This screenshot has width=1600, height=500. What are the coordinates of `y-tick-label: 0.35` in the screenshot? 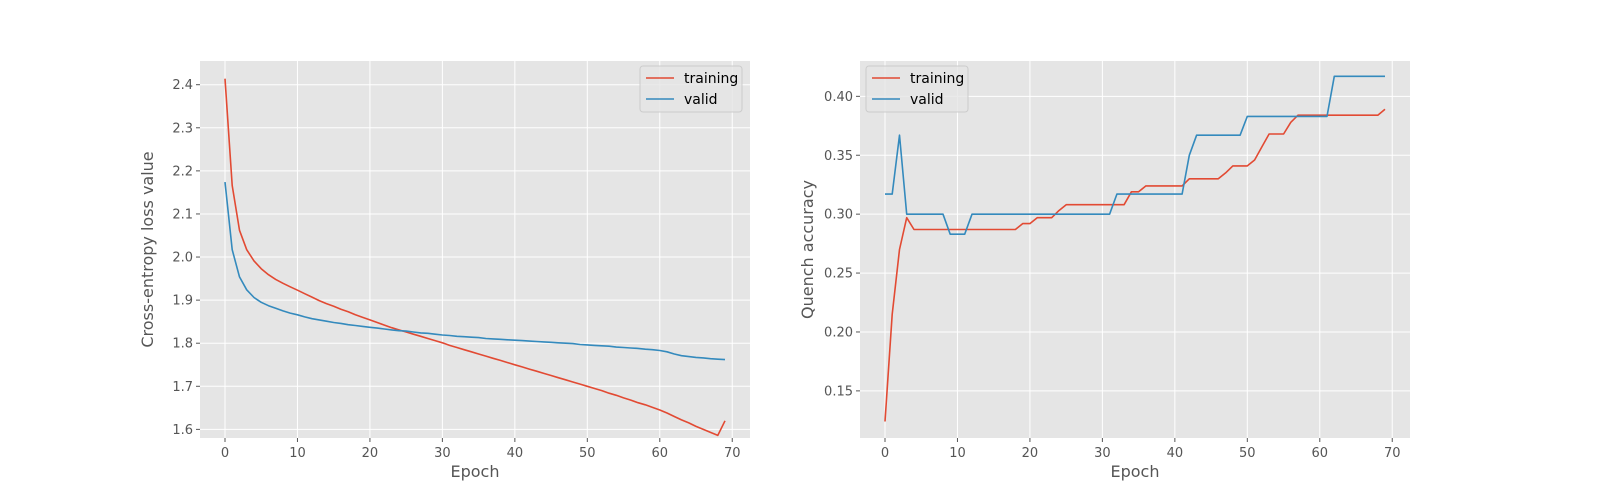 It's located at (838, 156).